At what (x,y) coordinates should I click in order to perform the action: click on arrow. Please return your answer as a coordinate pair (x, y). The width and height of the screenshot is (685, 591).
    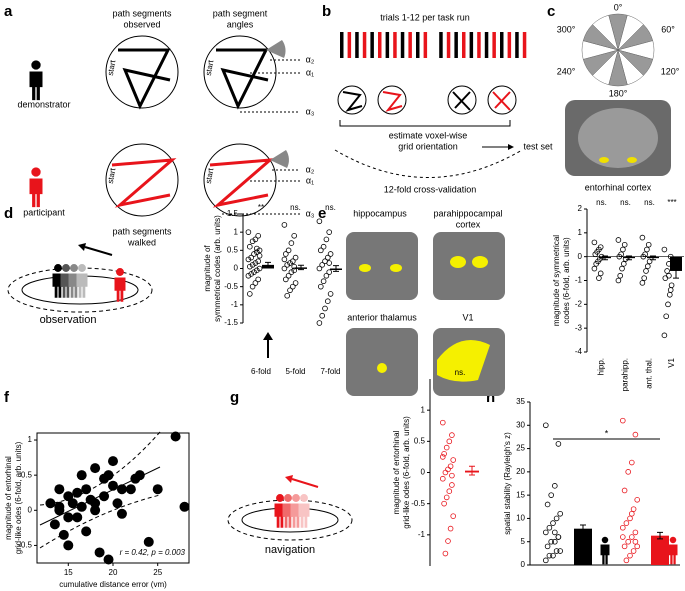
    Looking at the image, I should click on (305, 483).